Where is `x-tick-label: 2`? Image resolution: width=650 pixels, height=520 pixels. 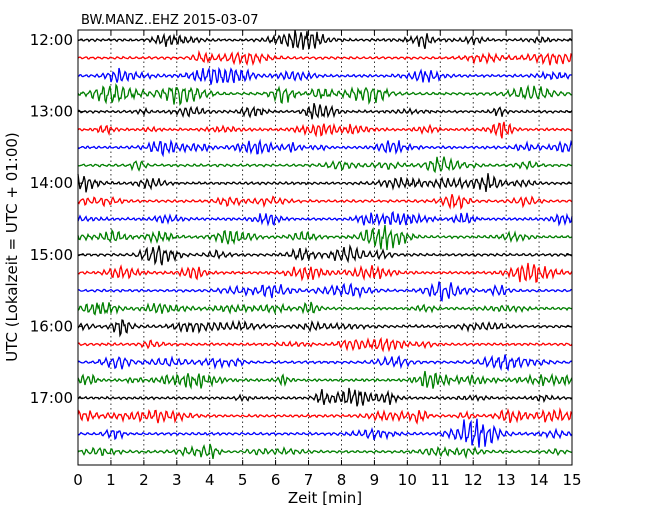 x-tick-label: 2 is located at coordinates (144, 480).